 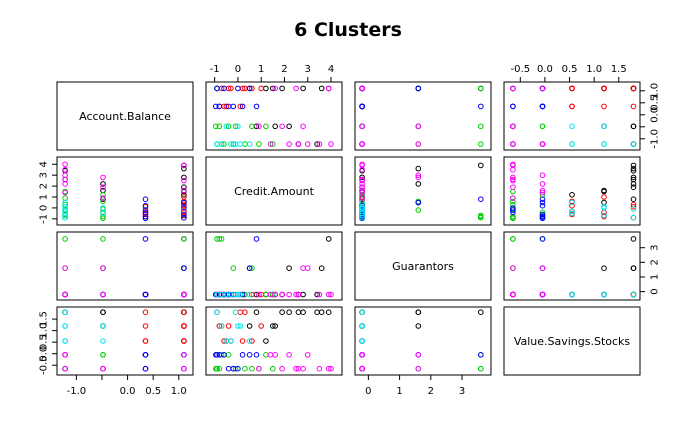 I want to click on point-c4-42-r1c3, so click(x=542, y=202).